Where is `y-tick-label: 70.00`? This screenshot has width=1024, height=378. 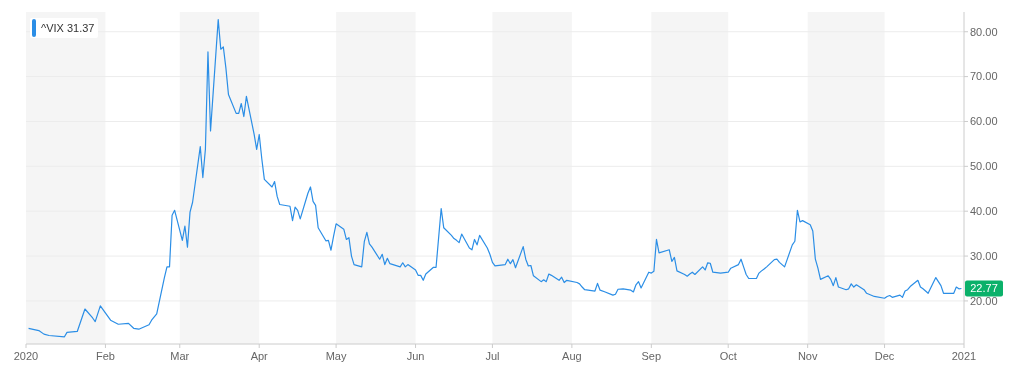 y-tick-label: 70.00 is located at coordinates (984, 76).